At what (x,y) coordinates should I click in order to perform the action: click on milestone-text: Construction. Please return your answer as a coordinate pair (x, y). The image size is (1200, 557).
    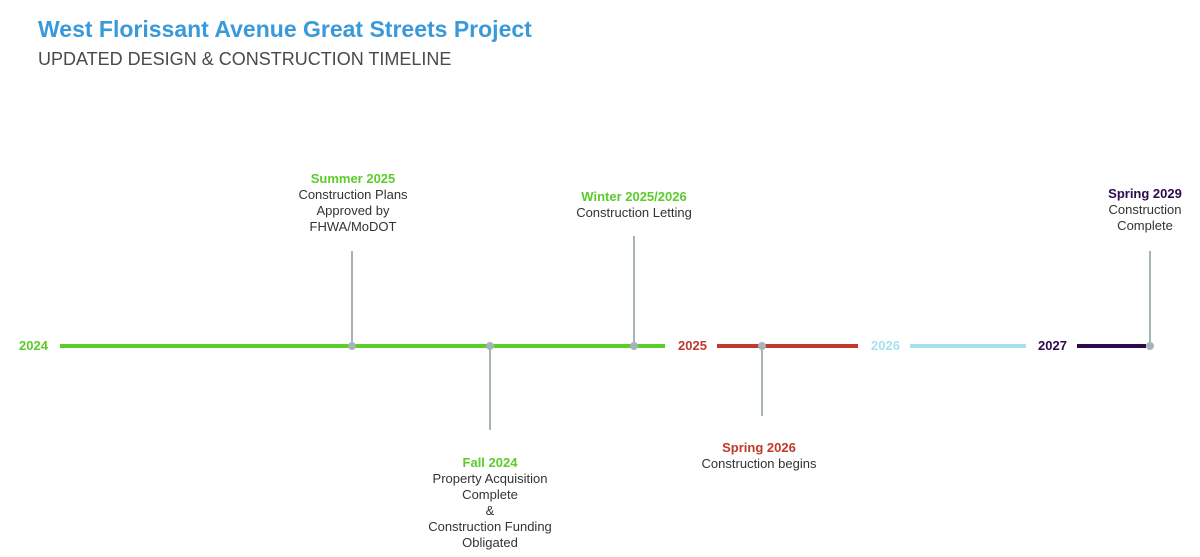
    Looking at the image, I should click on (1145, 209).